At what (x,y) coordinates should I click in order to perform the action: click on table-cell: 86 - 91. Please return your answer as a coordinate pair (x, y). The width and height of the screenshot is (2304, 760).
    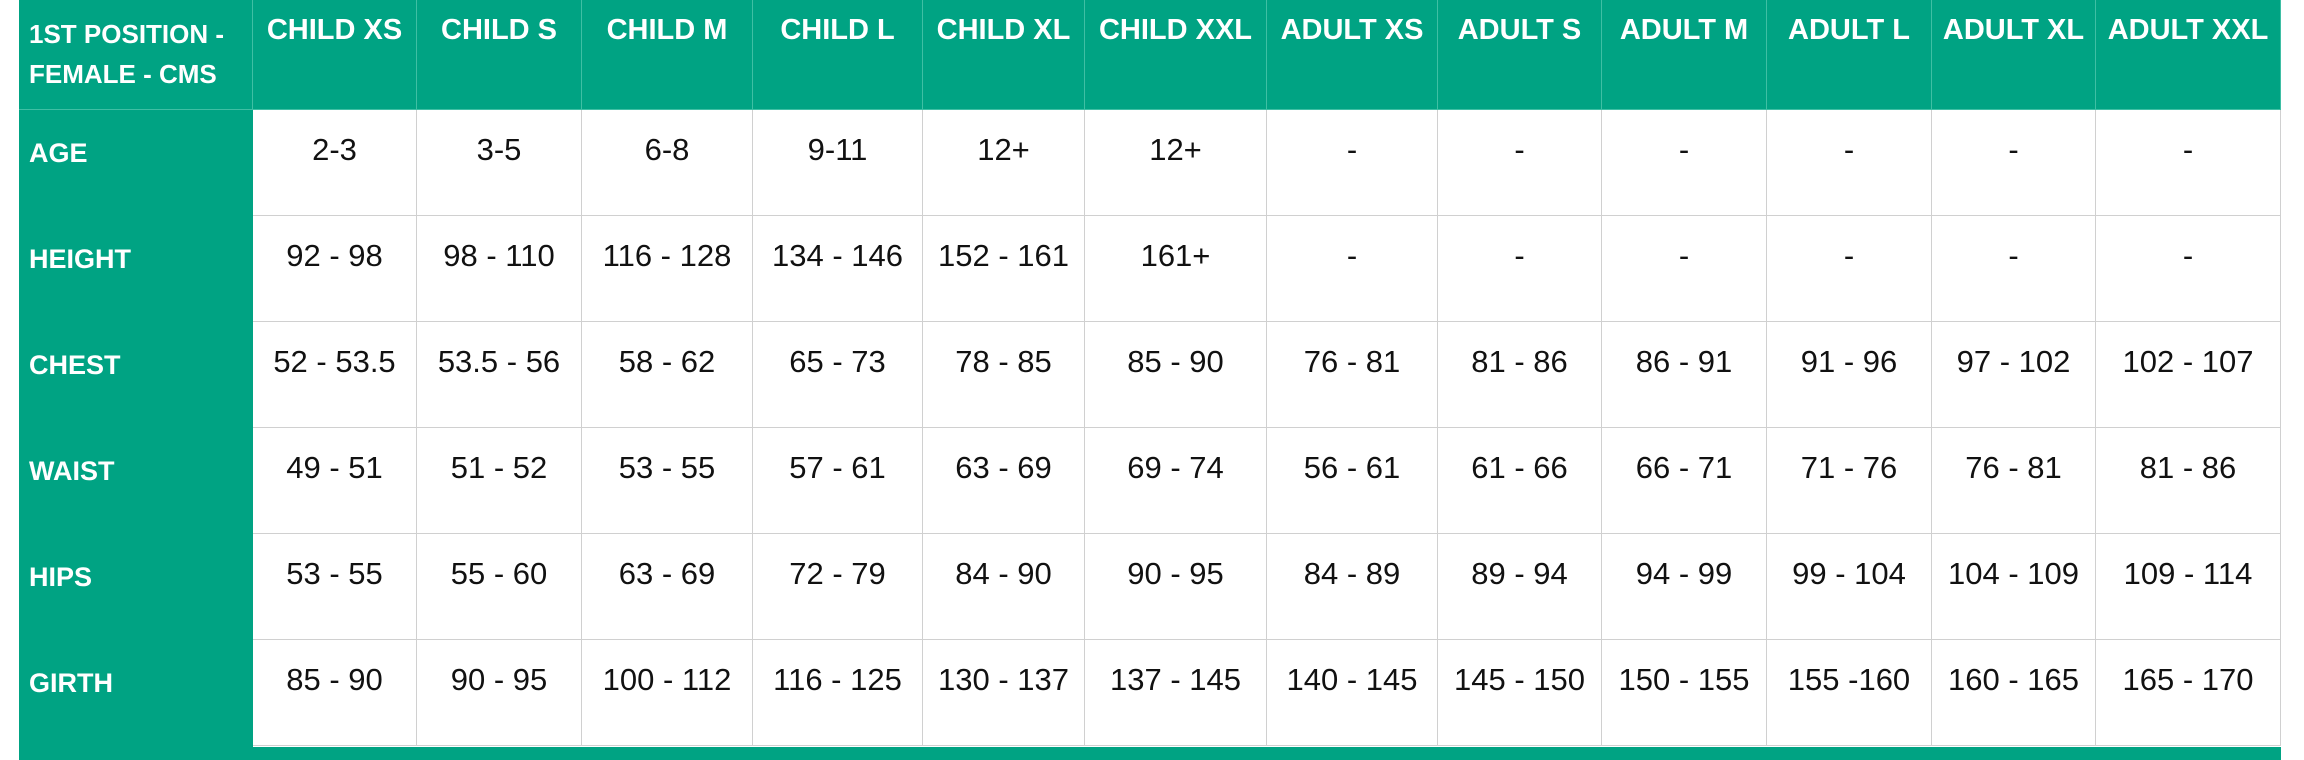
    Looking at the image, I should click on (1684, 375).